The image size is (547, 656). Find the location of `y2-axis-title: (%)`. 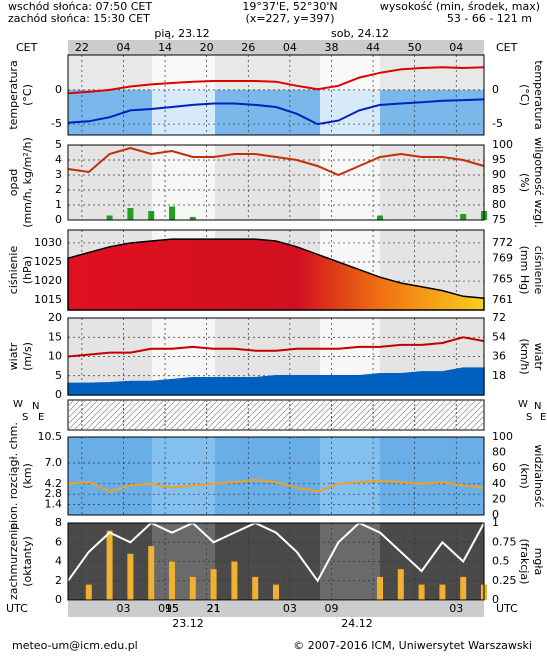

y2-axis-title: (%) is located at coordinates (524, 182).